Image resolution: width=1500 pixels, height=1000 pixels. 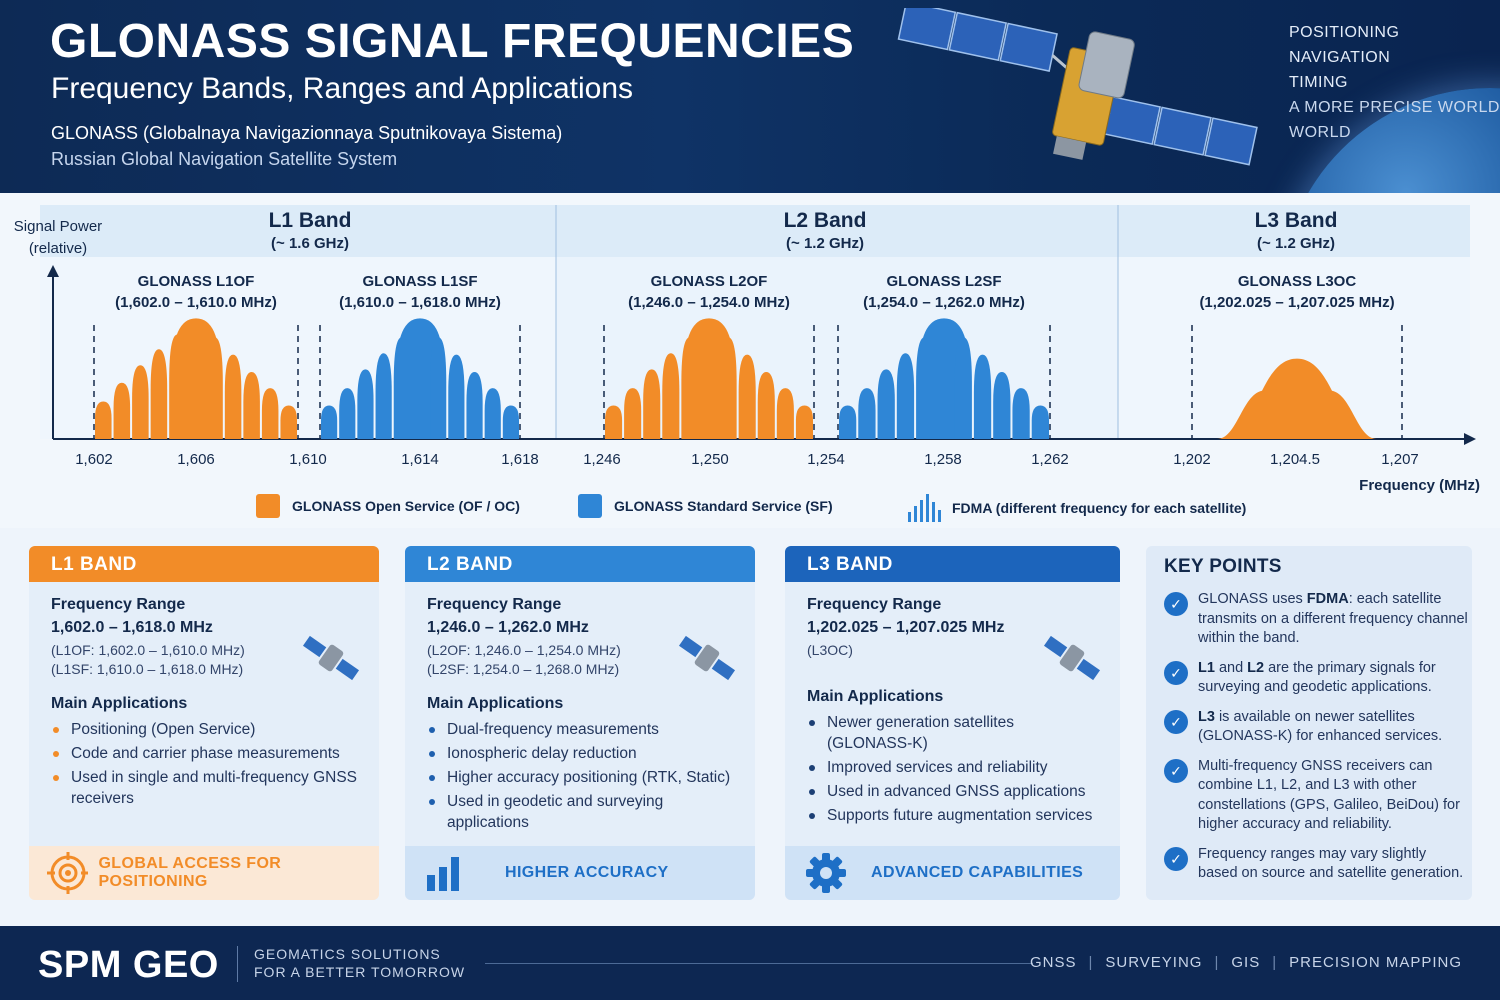 I want to click on frequency-note: (L3OC), so click(x=830, y=650).